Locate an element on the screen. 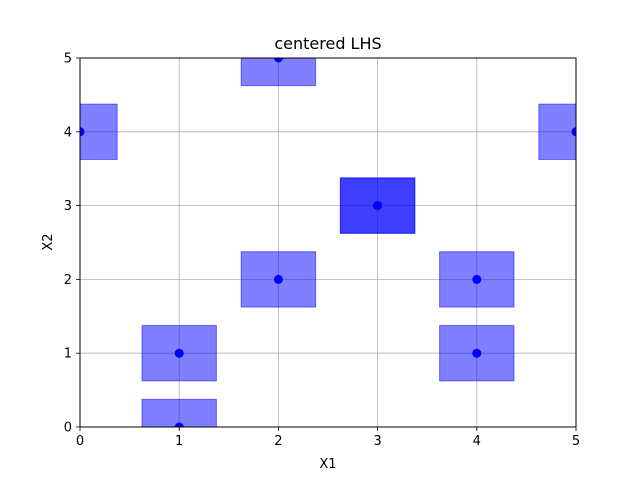 This screenshot has height=480, width=640. x-tick-label: 1 is located at coordinates (179, 441).